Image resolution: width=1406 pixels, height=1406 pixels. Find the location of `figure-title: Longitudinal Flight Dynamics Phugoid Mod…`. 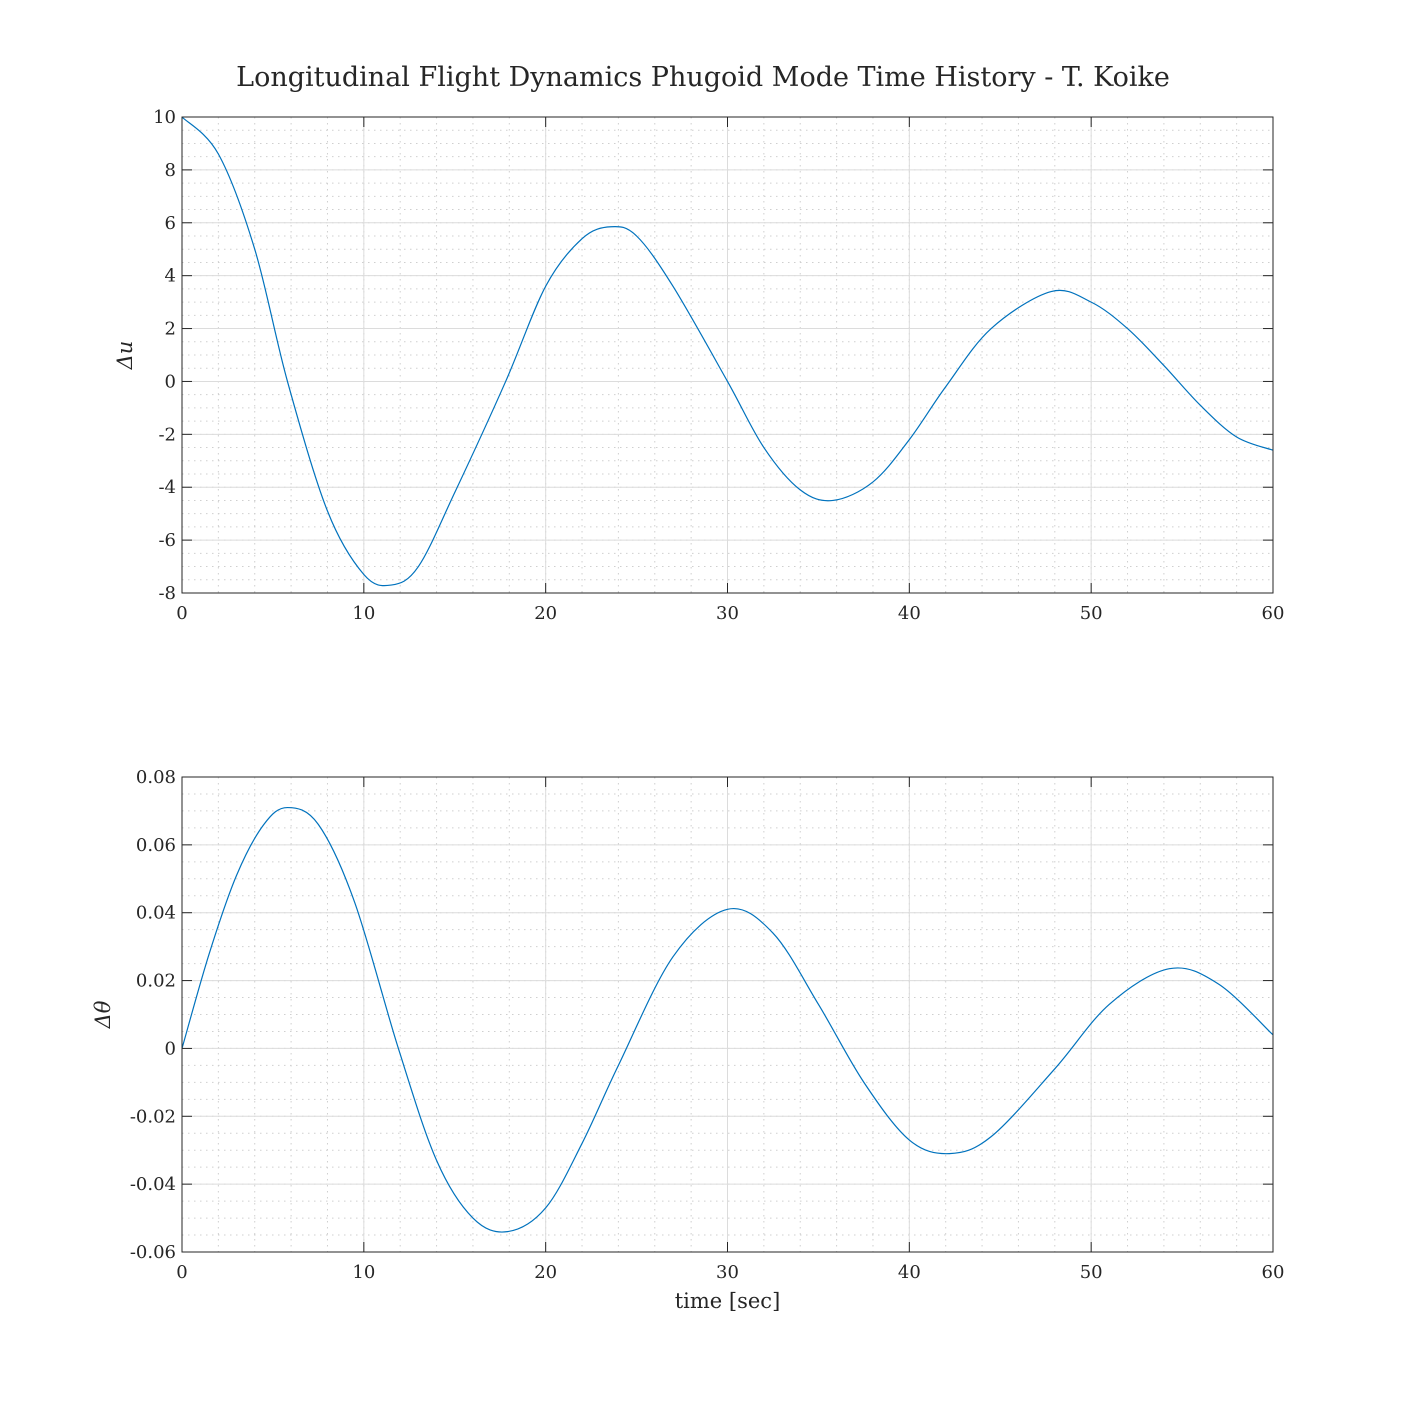

figure-title: Longitudinal Flight Dynamics Phugoid Mod… is located at coordinates (703, 77).